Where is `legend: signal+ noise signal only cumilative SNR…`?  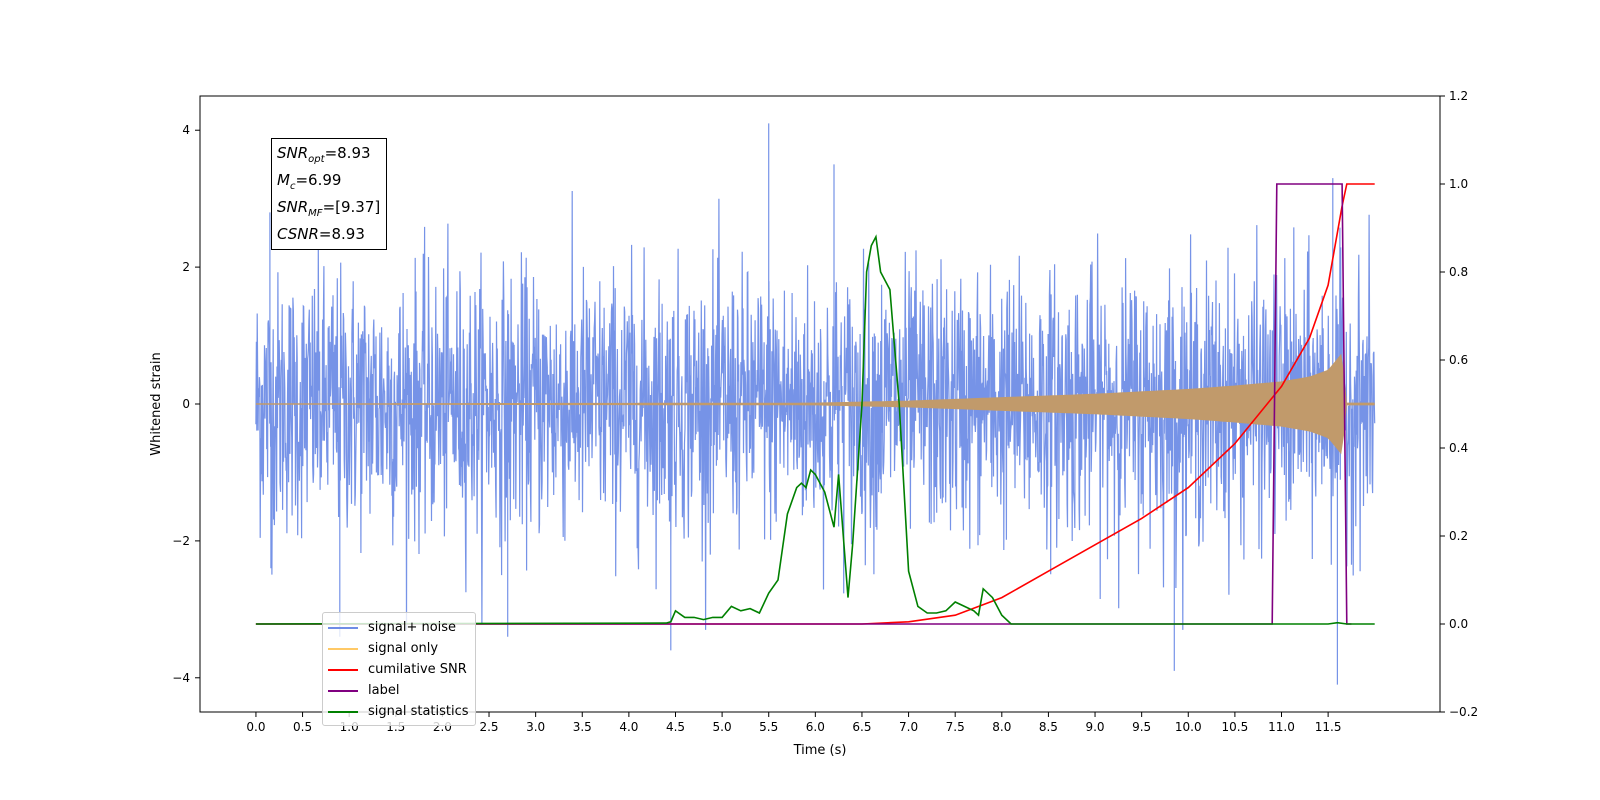
legend: signal+ noise signal only cumilative SNR… is located at coordinates (399, 669).